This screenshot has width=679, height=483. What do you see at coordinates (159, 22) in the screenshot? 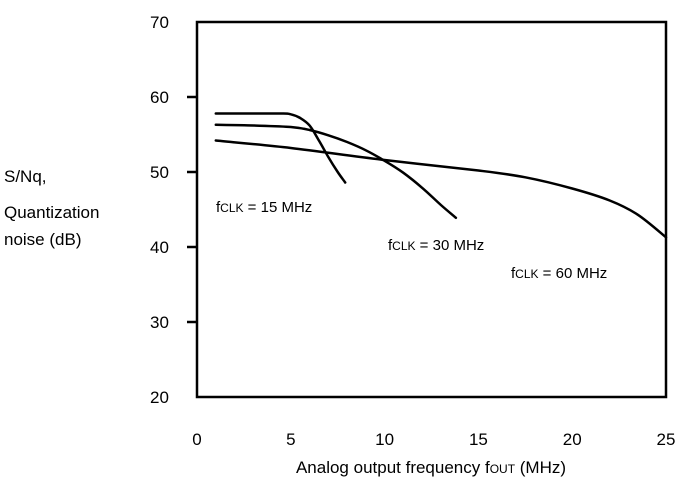
I see `y-tick-label: 70` at bounding box center [159, 22].